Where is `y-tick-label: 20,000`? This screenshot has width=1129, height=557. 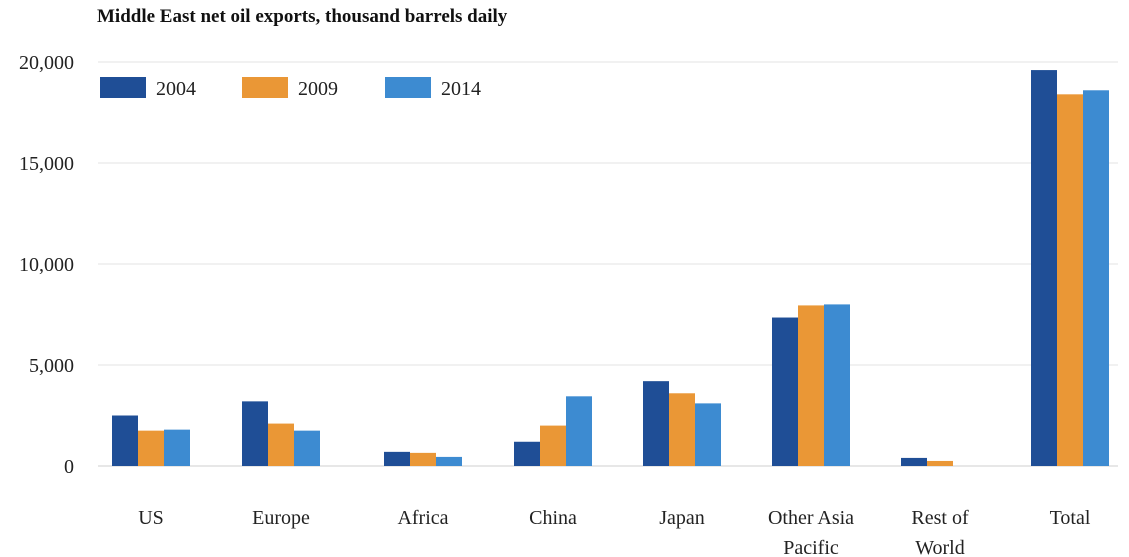
y-tick-label: 20,000 is located at coordinates (46, 63).